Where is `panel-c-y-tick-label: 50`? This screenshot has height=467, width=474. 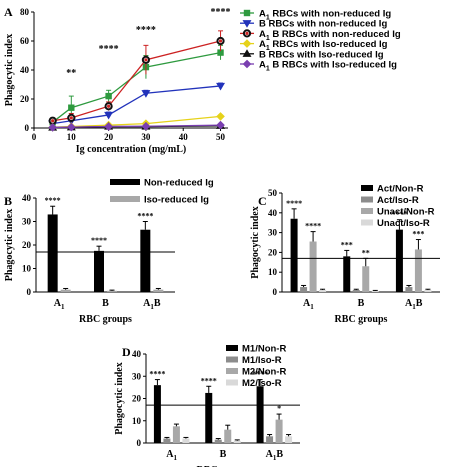 panel-c-y-tick-label: 50 is located at coordinates (273, 193).